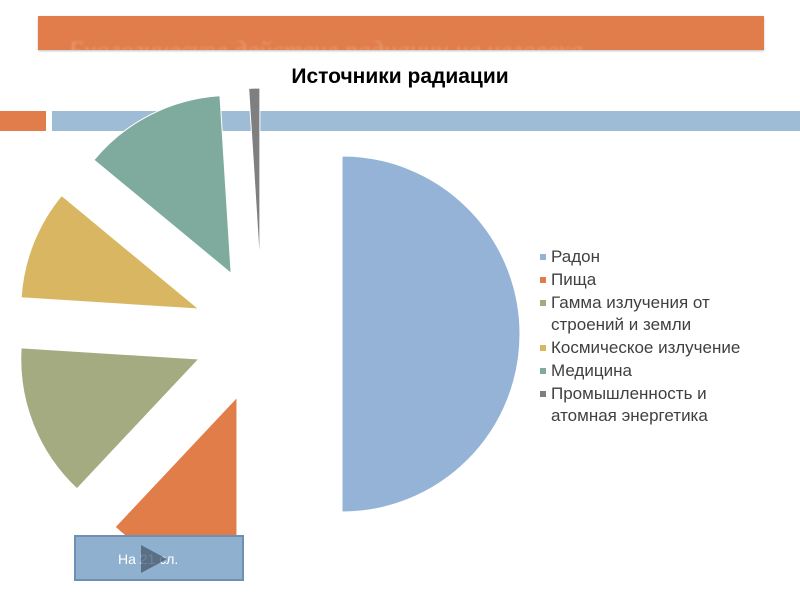  I want to click on chart-title: Источники радиации, so click(399, 76).